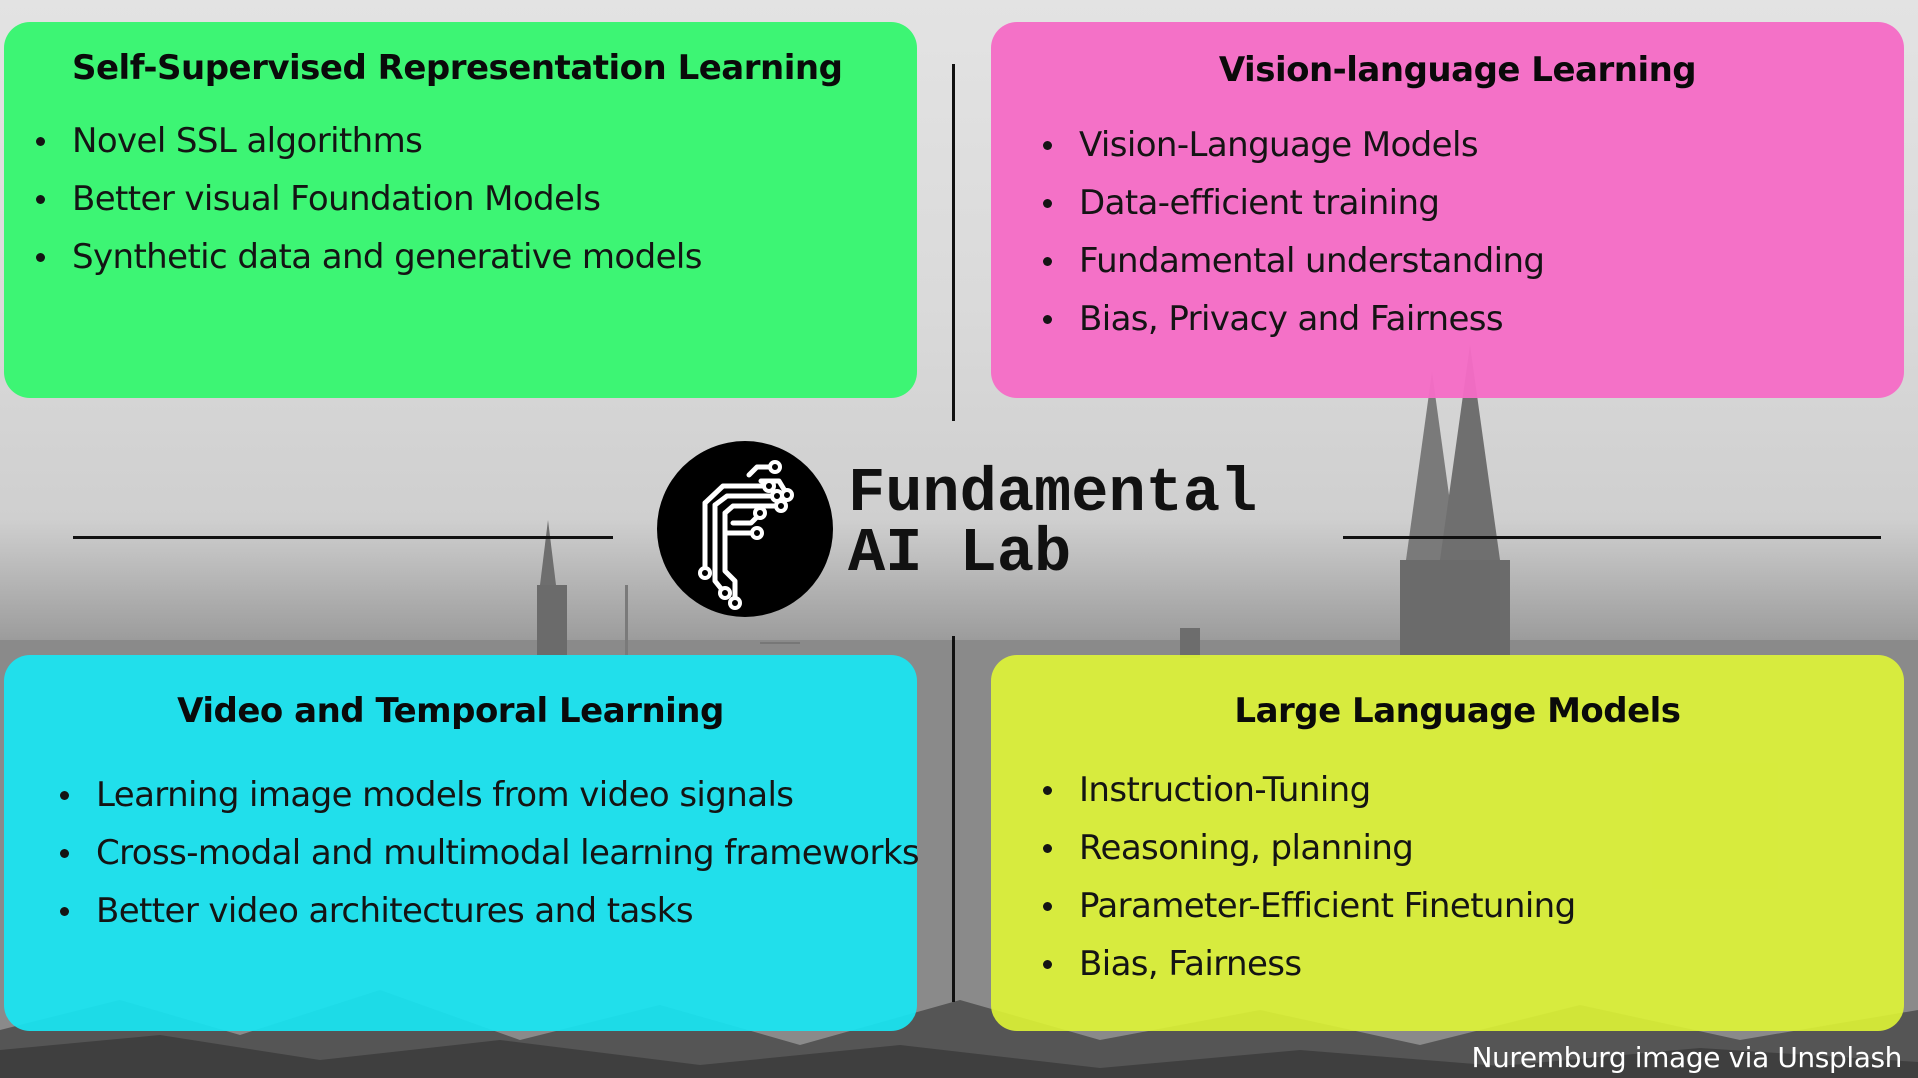  I want to click on list-item-text: Learning image models from video signals, so click(445, 795).